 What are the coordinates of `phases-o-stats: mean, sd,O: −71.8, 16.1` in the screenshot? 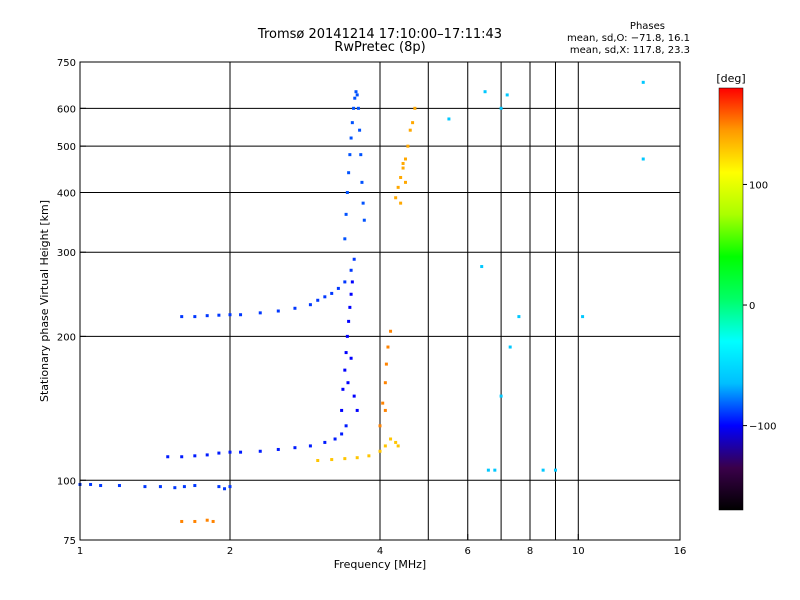 It's located at (628, 38).